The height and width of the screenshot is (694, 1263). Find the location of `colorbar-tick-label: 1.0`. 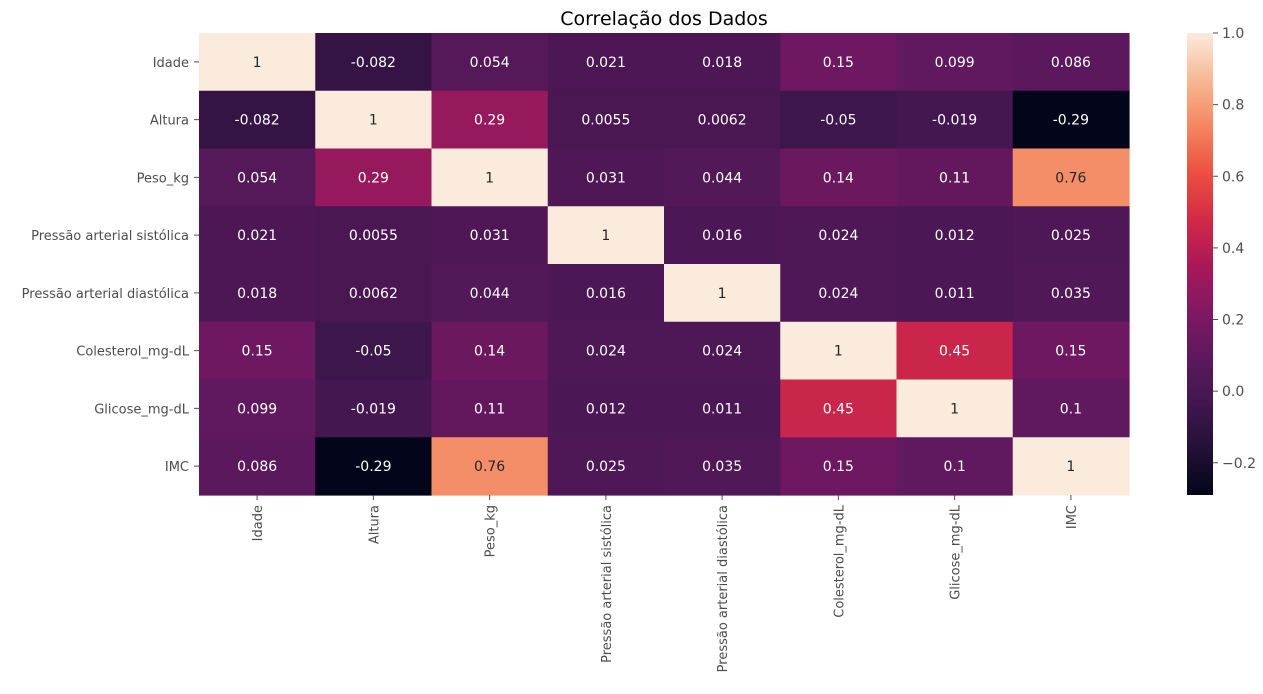

colorbar-tick-label: 1.0 is located at coordinates (1233, 34).